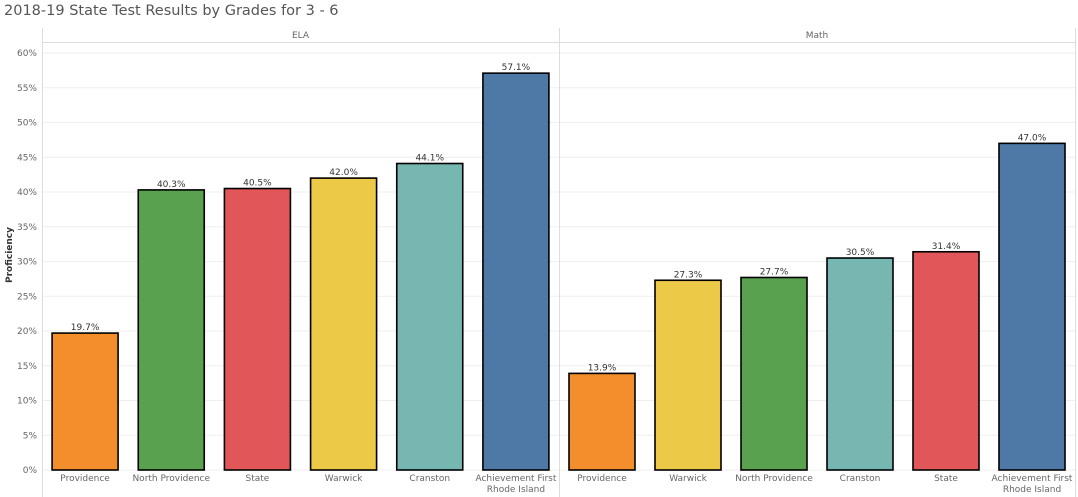 Image resolution: width=1078 pixels, height=497 pixels. Describe the element at coordinates (171, 185) in the screenshot. I see `data-label: 40.3%` at that location.